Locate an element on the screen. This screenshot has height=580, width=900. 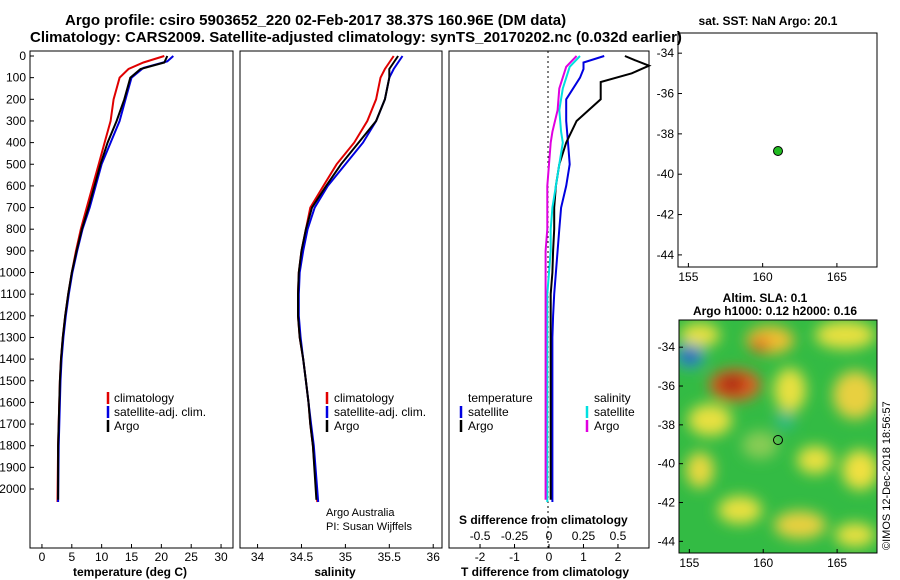
series-line-satellite-adj-clim- is located at coordinates (350, 279).